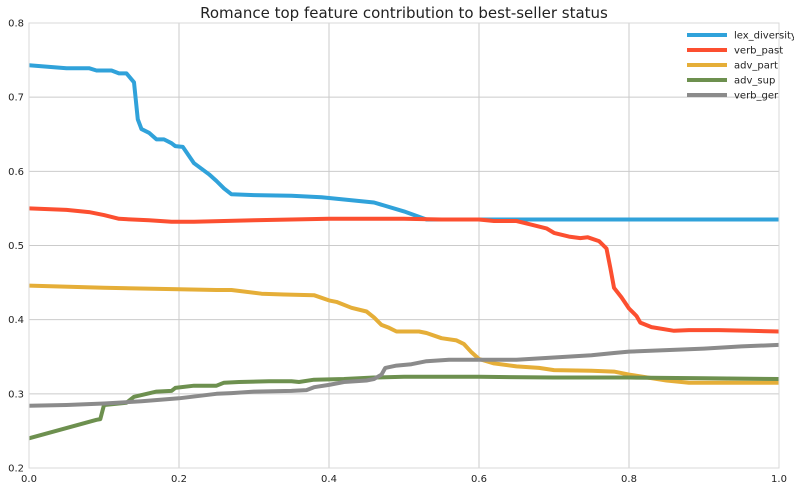 This screenshot has height=496, width=794. Describe the element at coordinates (179, 479) in the screenshot. I see `x-tick-label: 0.2` at that location.